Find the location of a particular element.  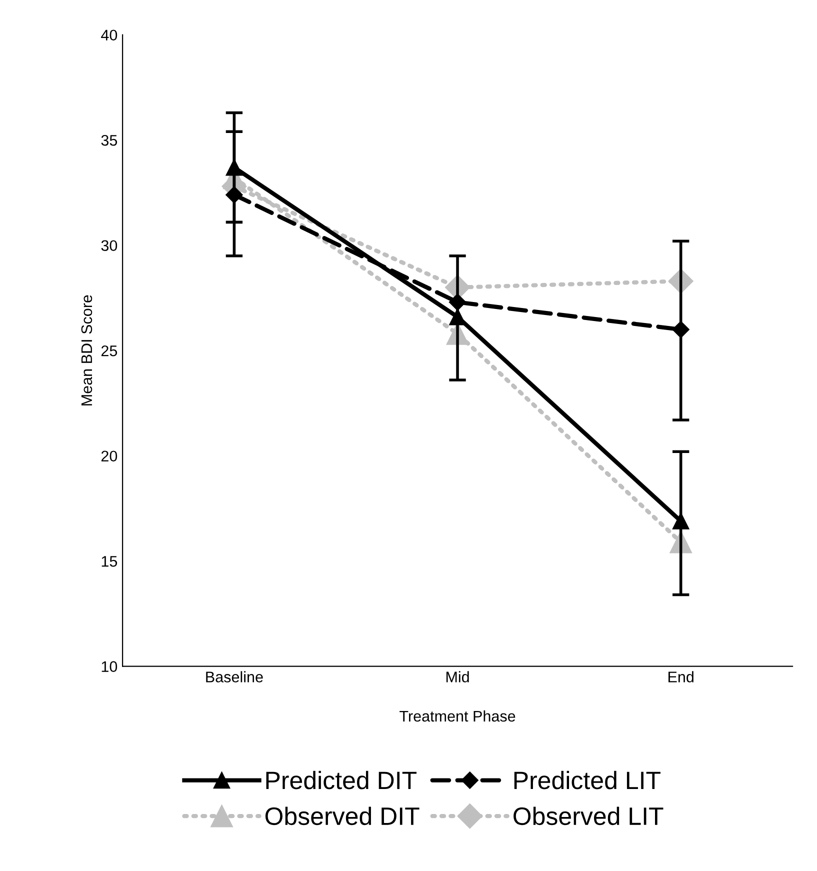

x-tick-label: End is located at coordinates (681, 676).